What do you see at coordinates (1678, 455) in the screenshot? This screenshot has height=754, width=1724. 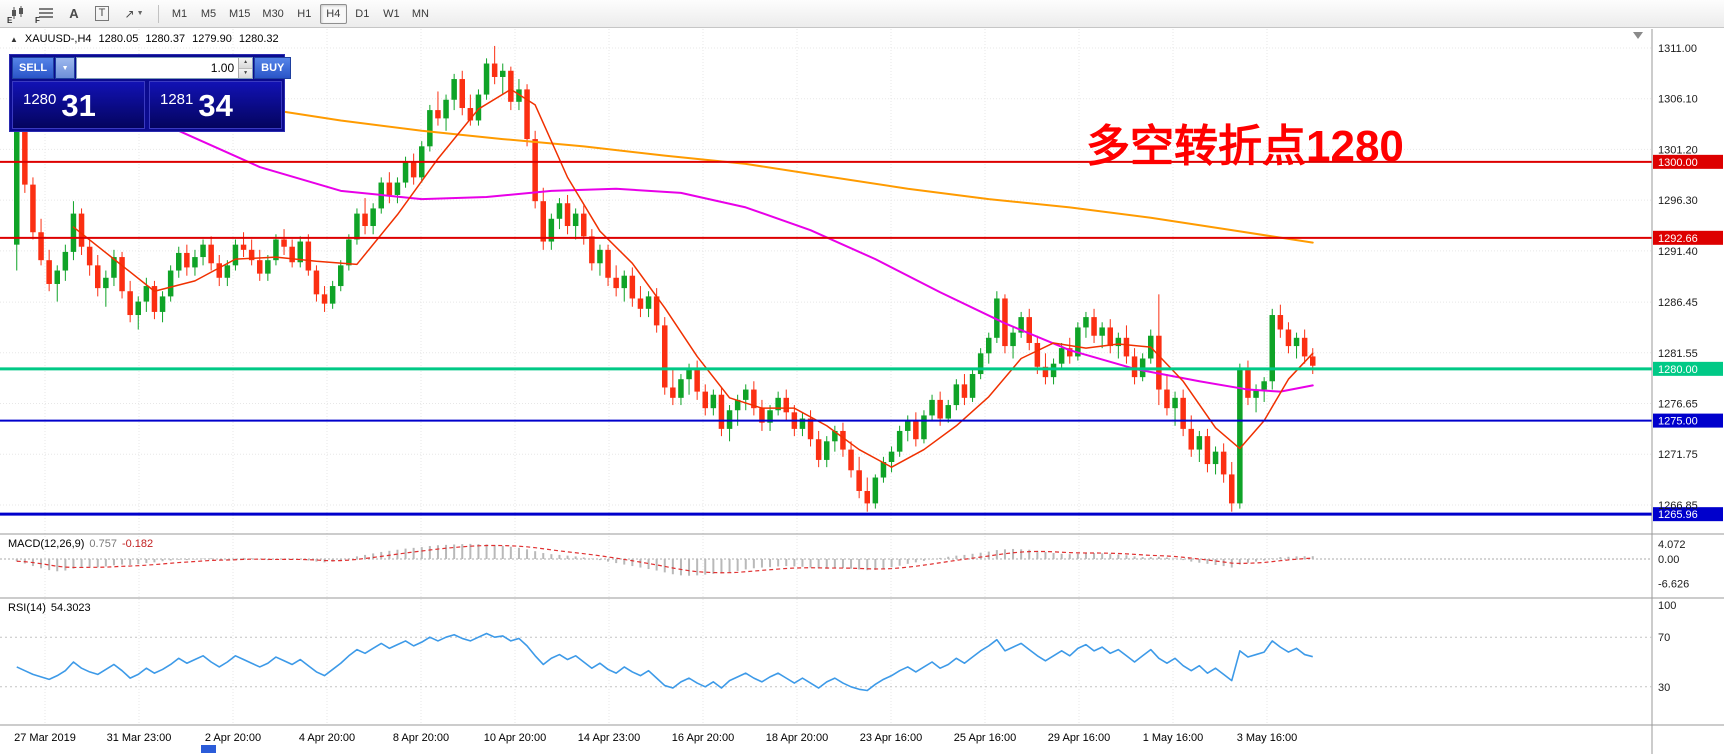 I see `price-axis-label: 1271.75` at bounding box center [1678, 455].